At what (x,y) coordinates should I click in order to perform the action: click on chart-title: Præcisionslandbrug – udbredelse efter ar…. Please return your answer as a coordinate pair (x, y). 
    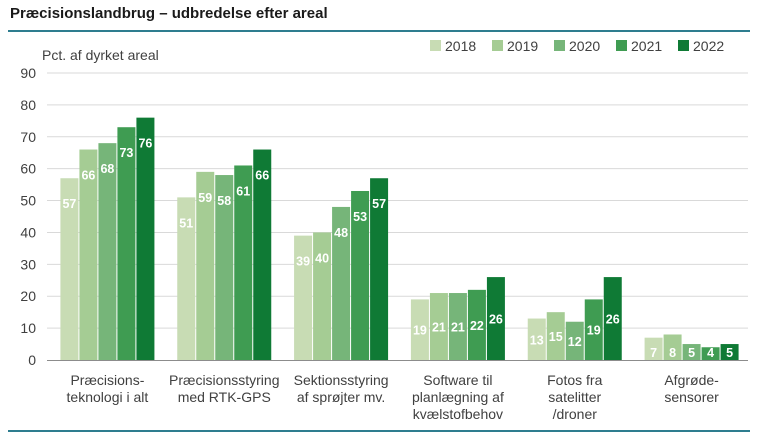
    Looking at the image, I should click on (169, 13).